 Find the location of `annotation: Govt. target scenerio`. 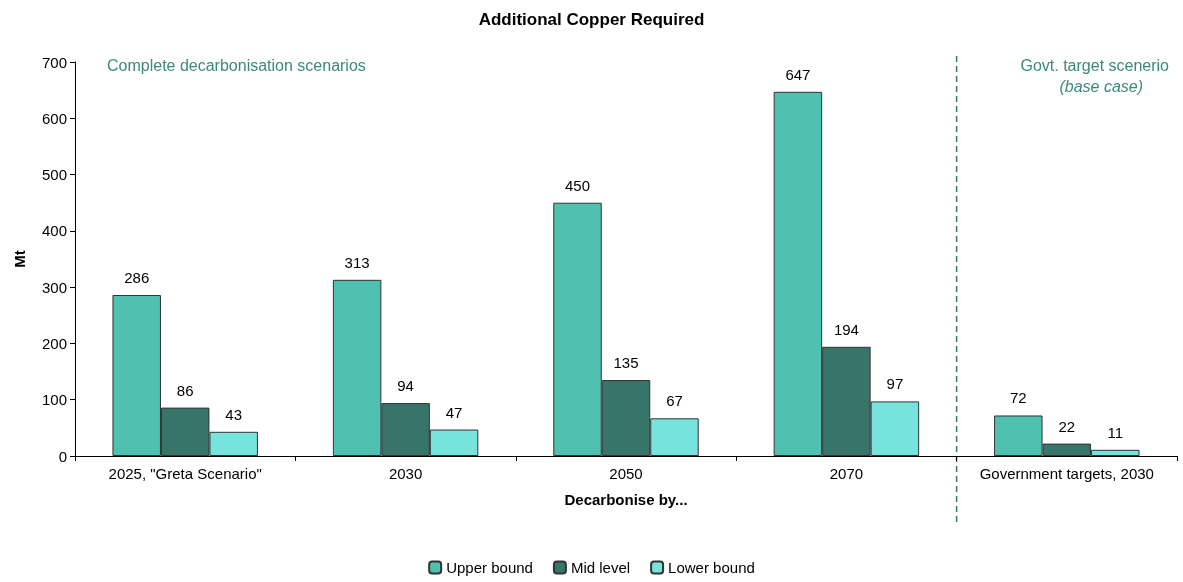

annotation: Govt. target scenerio is located at coordinates (1095, 65).